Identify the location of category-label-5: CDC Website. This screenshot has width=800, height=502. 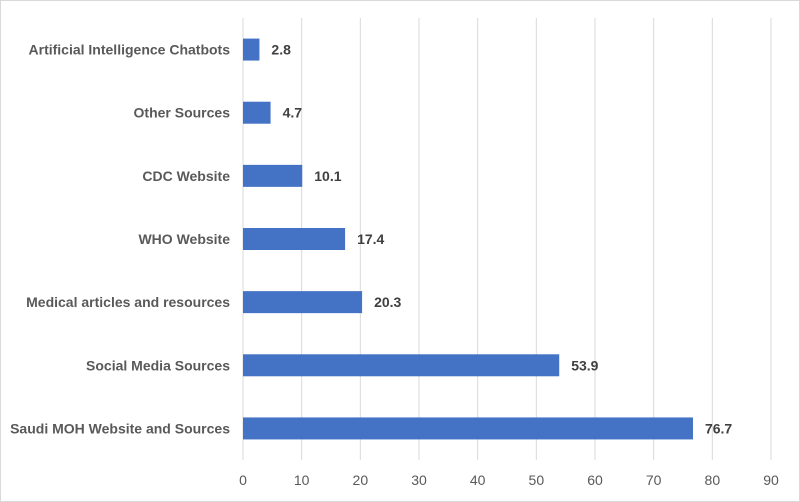
(186, 176).